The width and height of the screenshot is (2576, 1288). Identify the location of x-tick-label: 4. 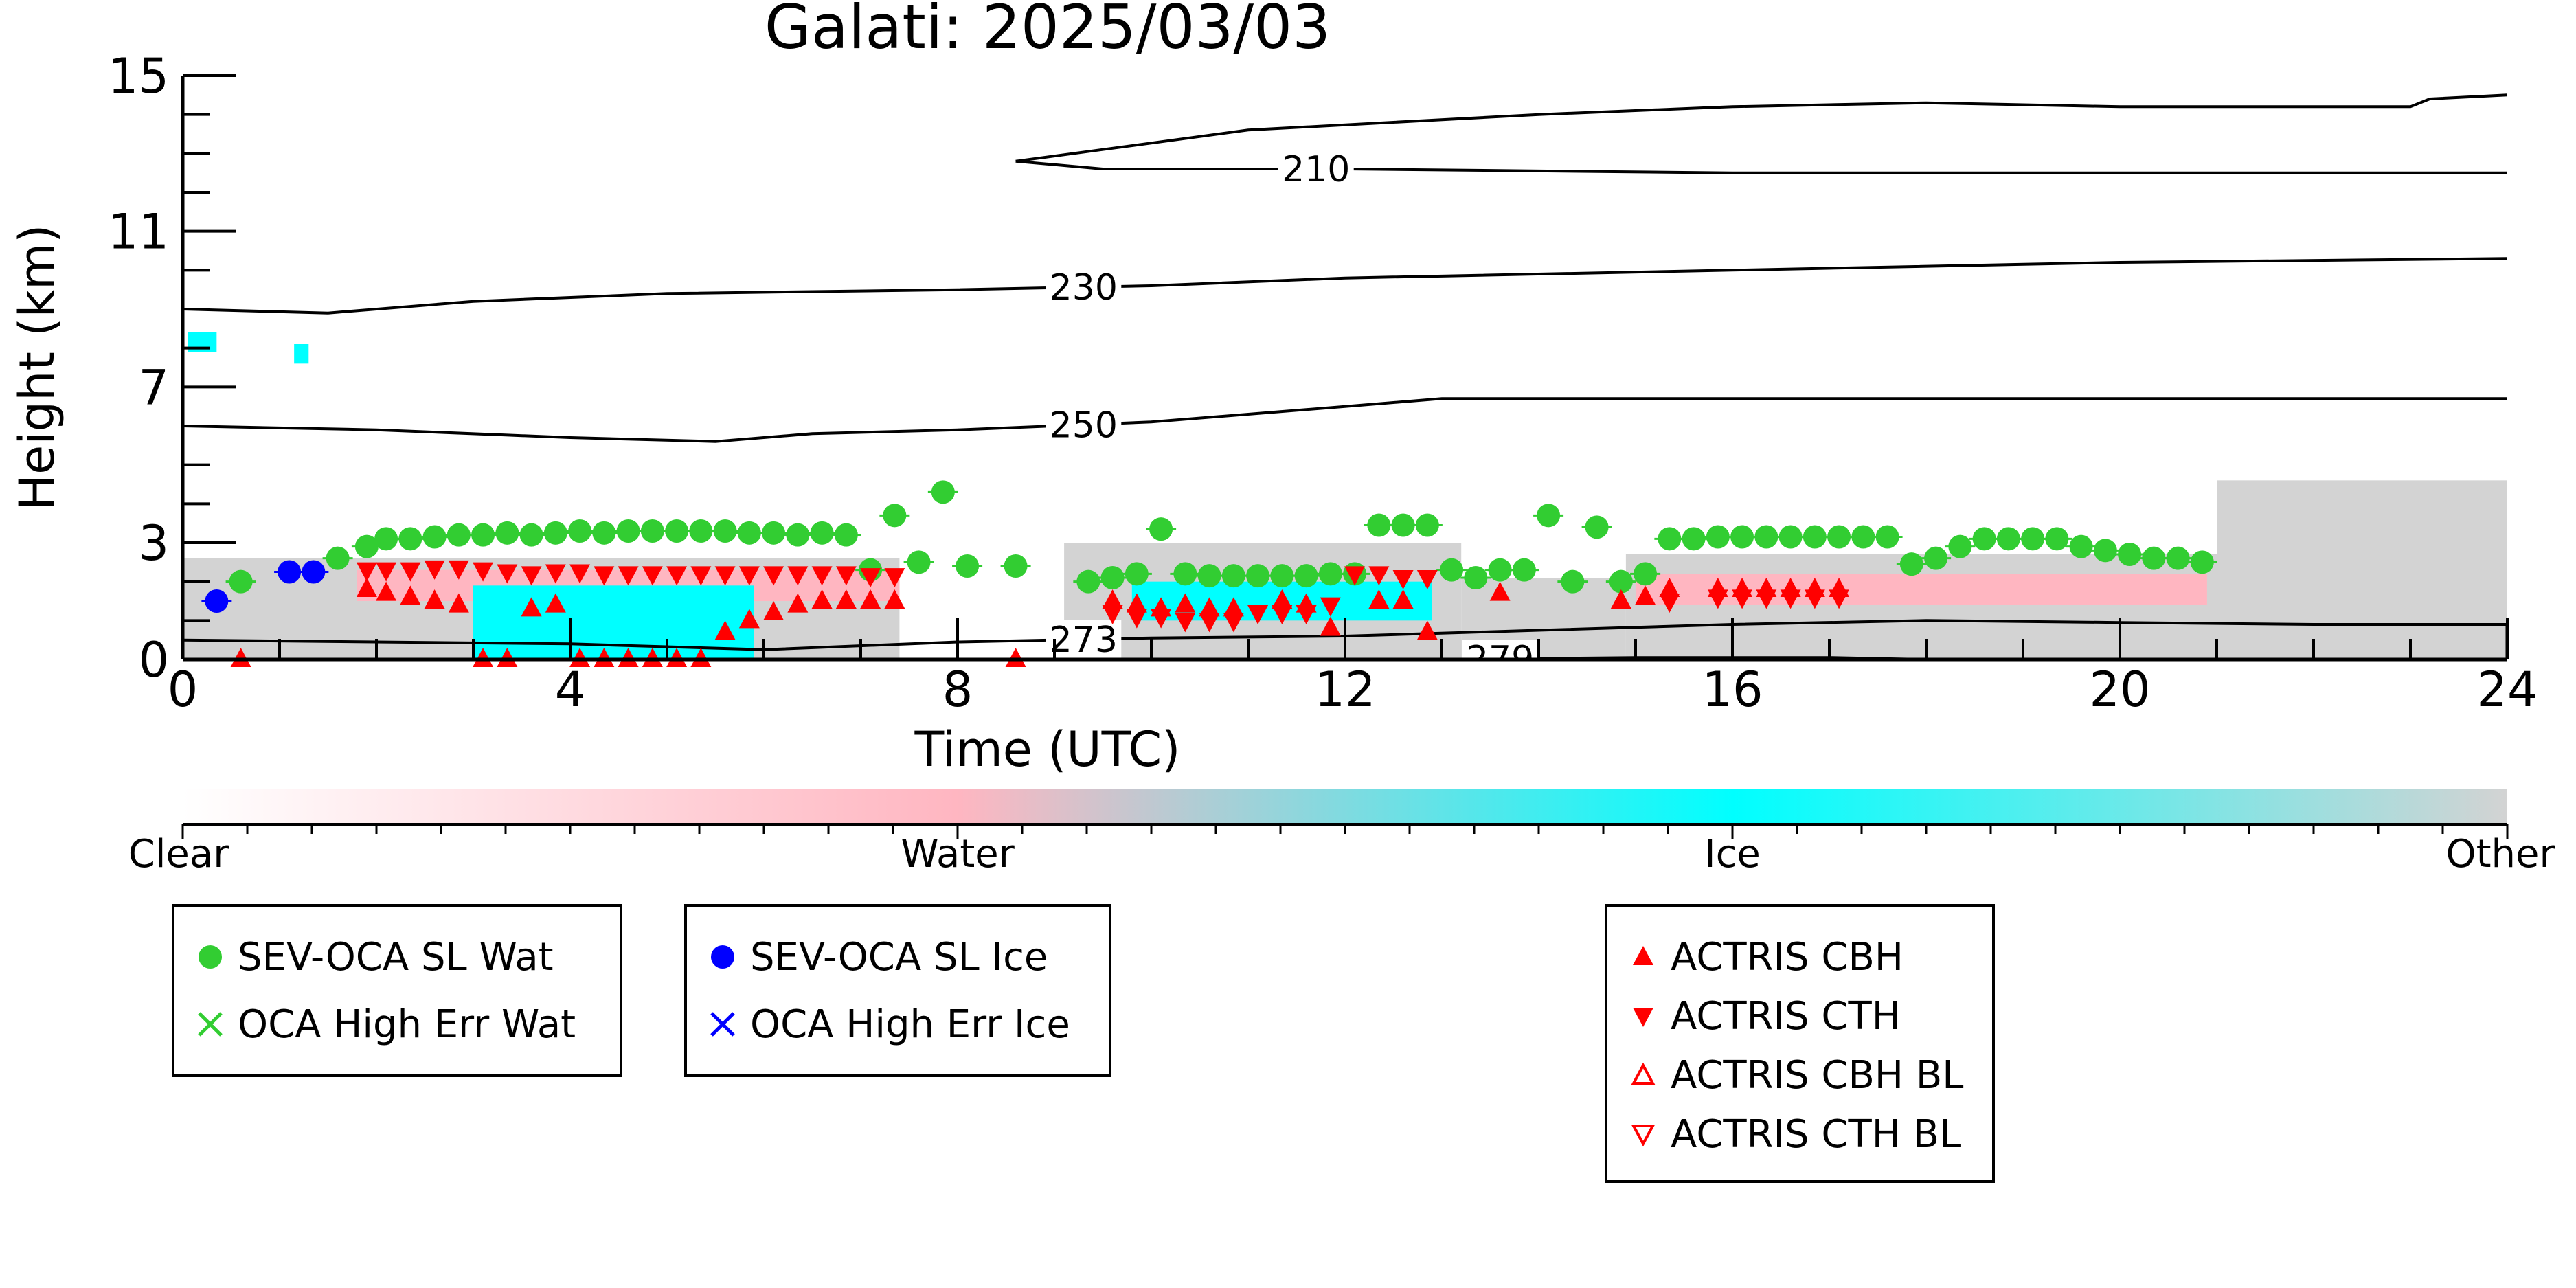
(570, 690).